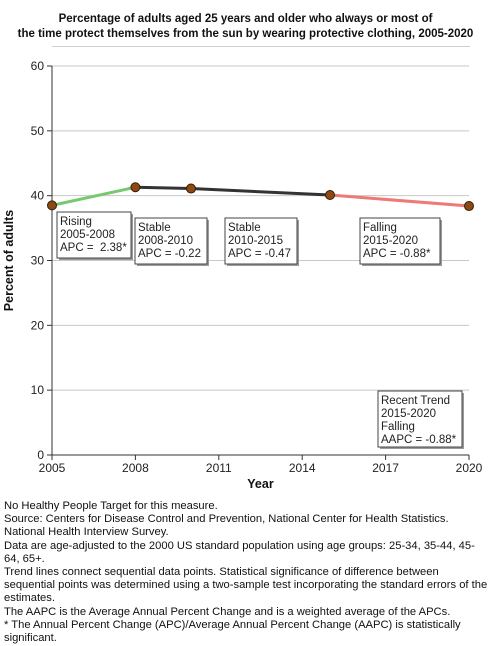  Describe the element at coordinates (260, 484) in the screenshot. I see `x-axis-title: Year` at that location.